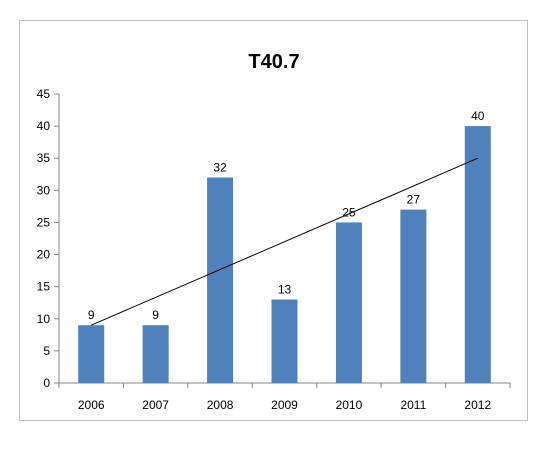  Describe the element at coordinates (284, 341) in the screenshot. I see `bar-2009` at that location.